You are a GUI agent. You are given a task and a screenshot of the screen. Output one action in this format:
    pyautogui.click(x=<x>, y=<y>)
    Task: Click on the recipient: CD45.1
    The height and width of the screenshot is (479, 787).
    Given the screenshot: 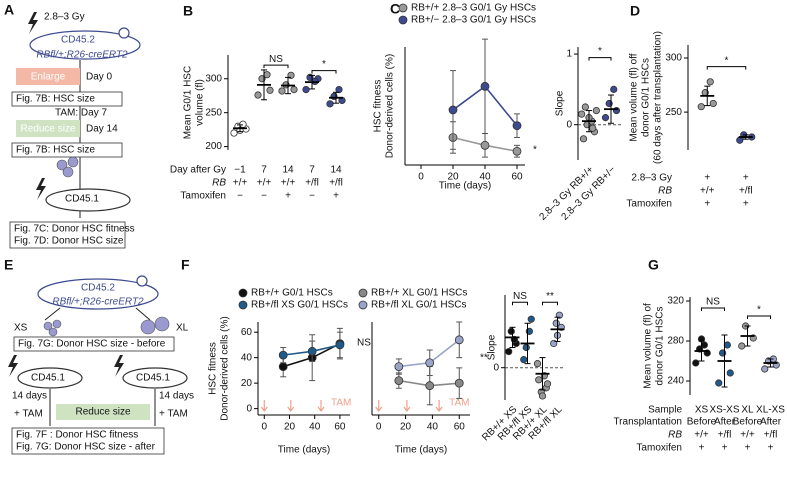 What is the action you would take?
    pyautogui.click(x=82, y=199)
    